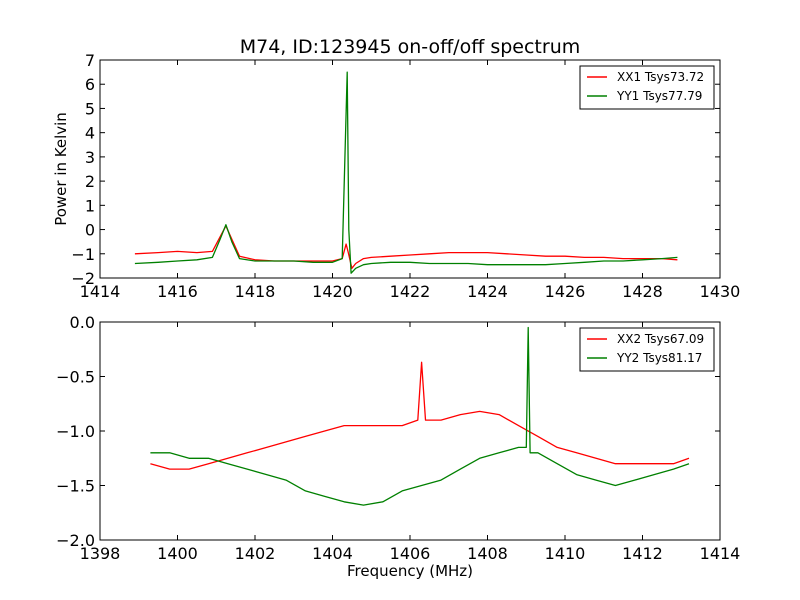 The height and width of the screenshot is (600, 800). Describe the element at coordinates (410, 291) in the screenshot. I see `top-plot-x-tick-label: 1422` at that location.